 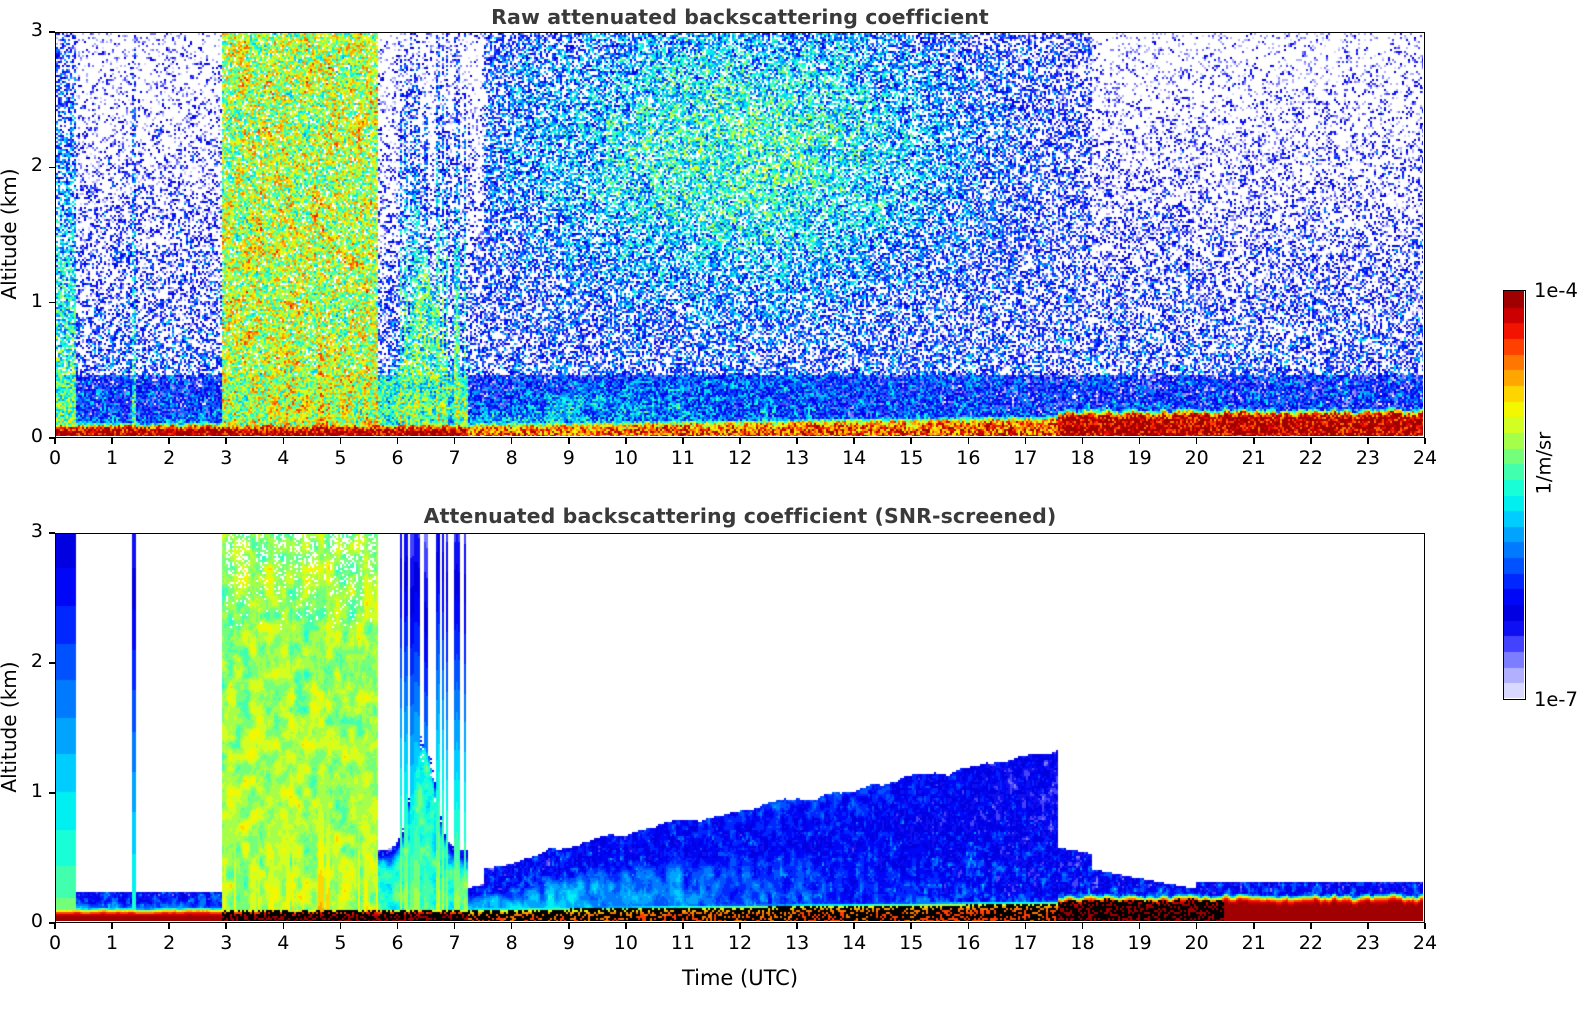 I want to click on x-tick-label: 6, so click(x=397, y=458).